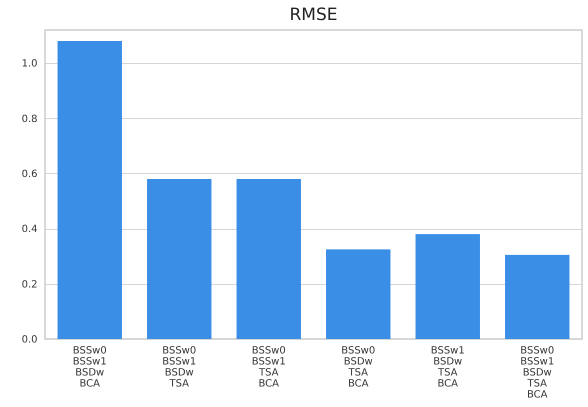 The image size is (588, 407). Describe the element at coordinates (179, 368) in the screenshot. I see `x-tick-label: BSSw0 BSSw1 BSDw TSA` at that location.